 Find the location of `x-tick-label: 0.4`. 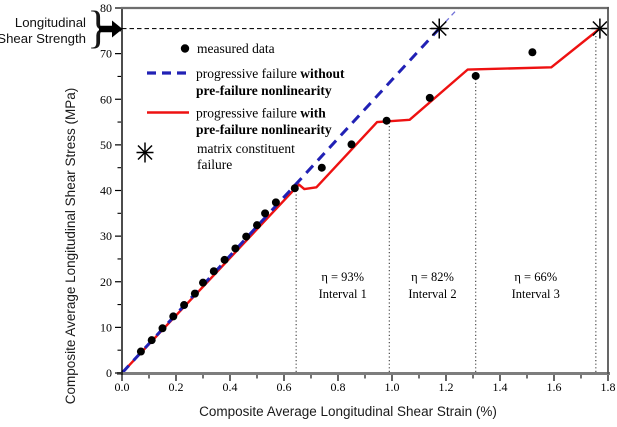

x-tick-label: 0.4 is located at coordinates (230, 387).